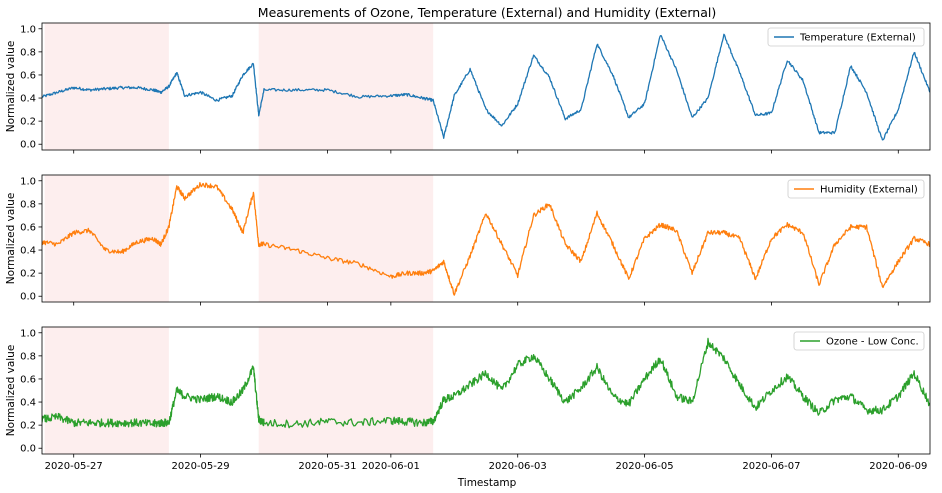  What do you see at coordinates (201, 466) in the screenshot?
I see `x-tick-label: 2020-05-29` at bounding box center [201, 466].